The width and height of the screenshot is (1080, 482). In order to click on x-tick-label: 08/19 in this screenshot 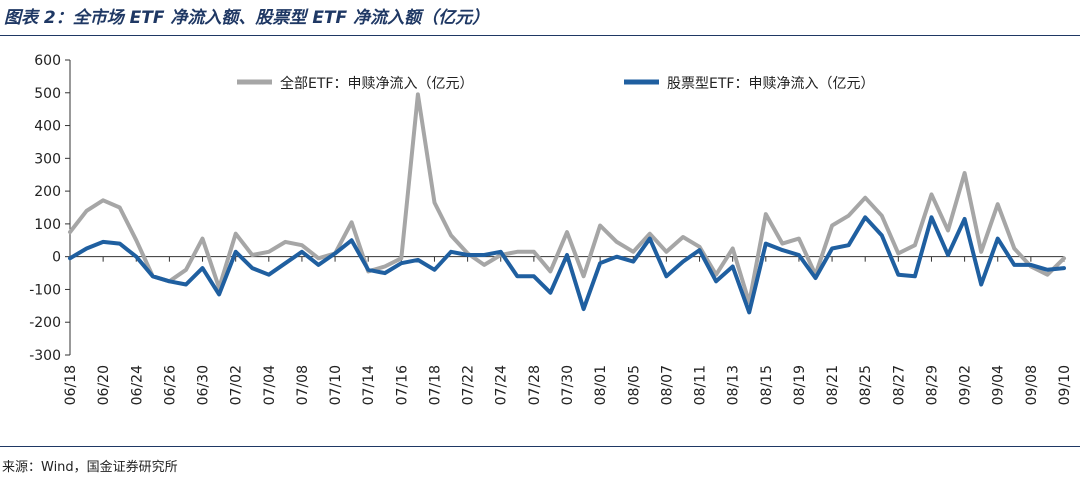, I will do `click(800, 385)`.